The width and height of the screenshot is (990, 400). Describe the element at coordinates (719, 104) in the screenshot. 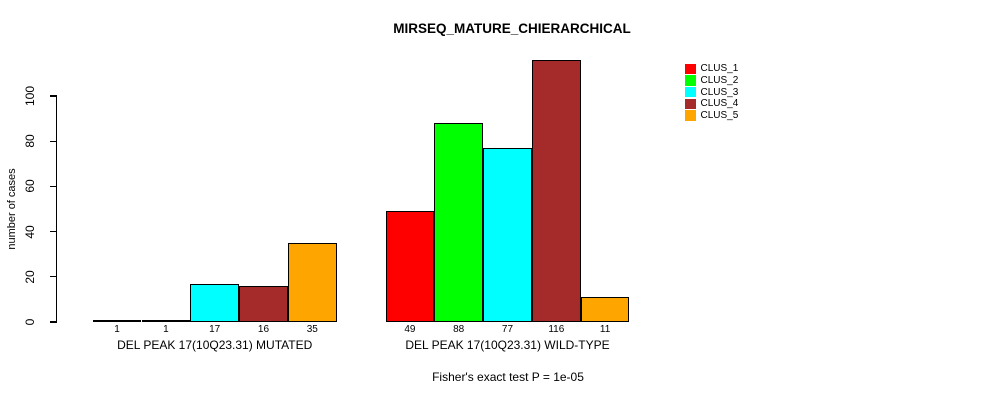

I see `legend-label: CLUS_4` at that location.